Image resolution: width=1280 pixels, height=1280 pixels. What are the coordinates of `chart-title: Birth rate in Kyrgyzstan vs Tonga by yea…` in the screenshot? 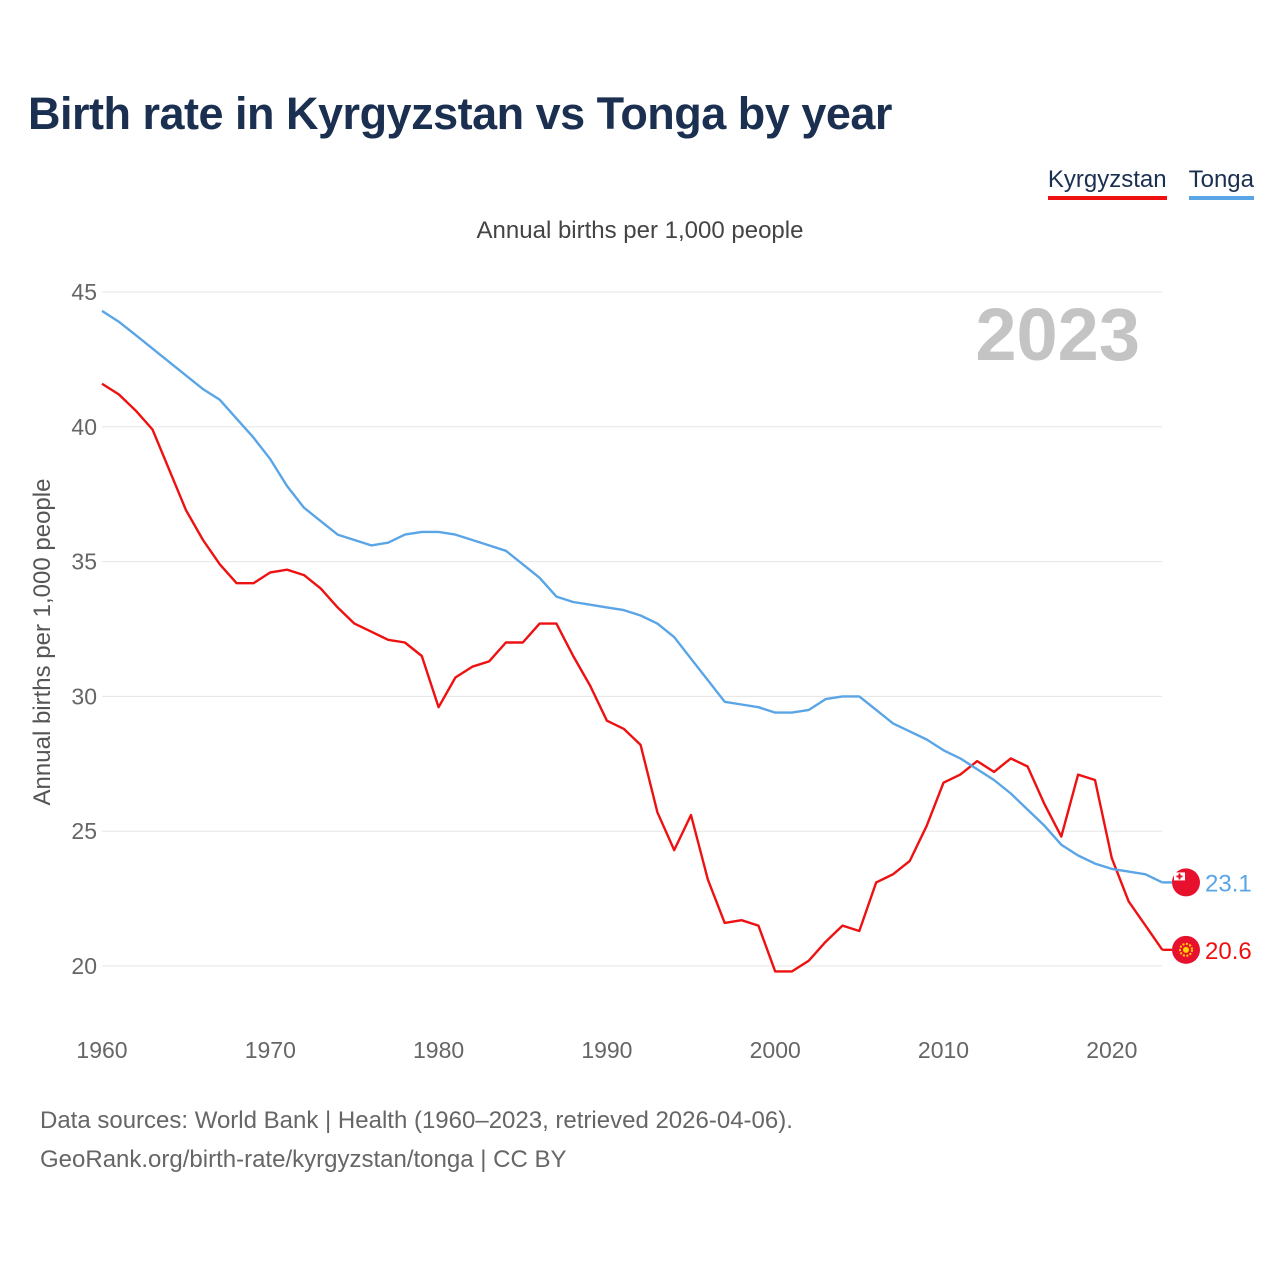 It's located at (460, 113).